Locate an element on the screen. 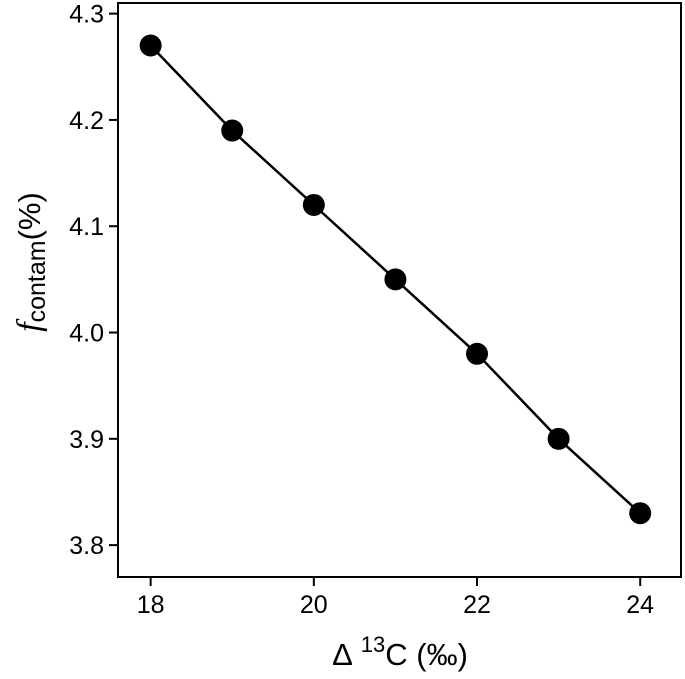 This screenshot has height=679, width=685. y-tick-label: 4.1 is located at coordinates (86, 227).